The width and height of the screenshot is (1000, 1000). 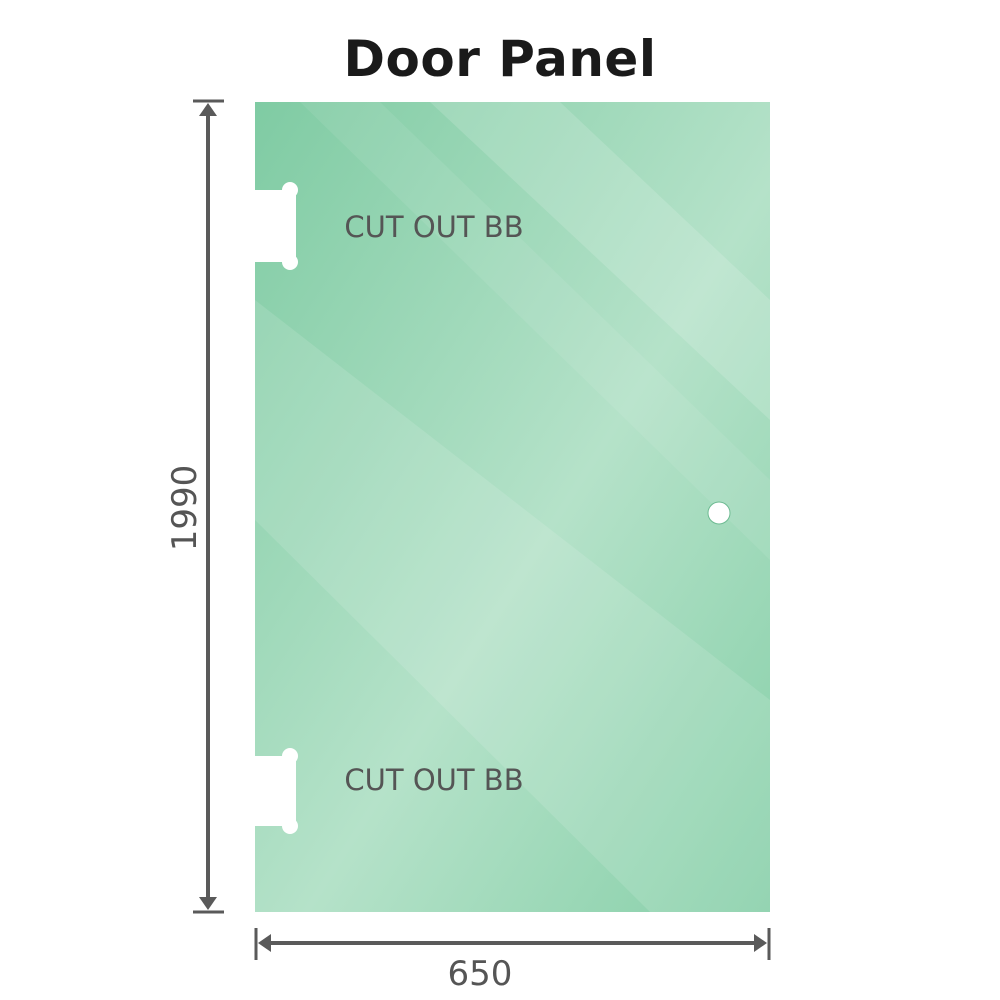 I want to click on width-label: 650, so click(x=480, y=974).